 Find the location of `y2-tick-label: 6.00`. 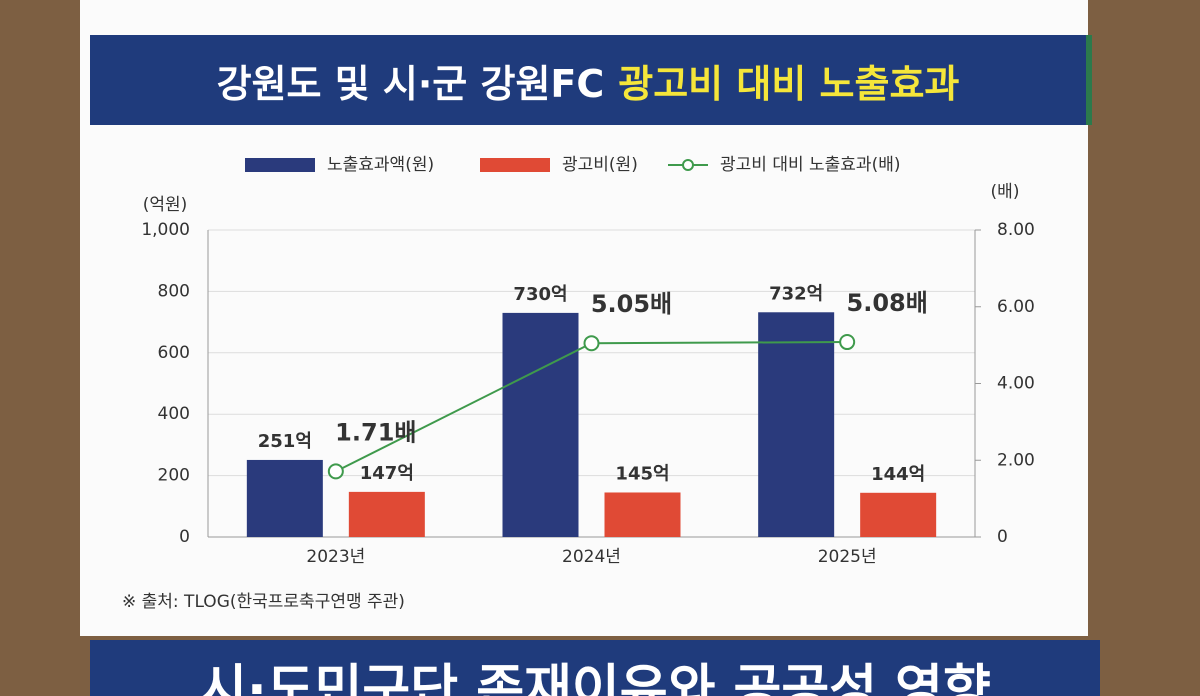

y2-tick-label: 6.00 is located at coordinates (1016, 307).